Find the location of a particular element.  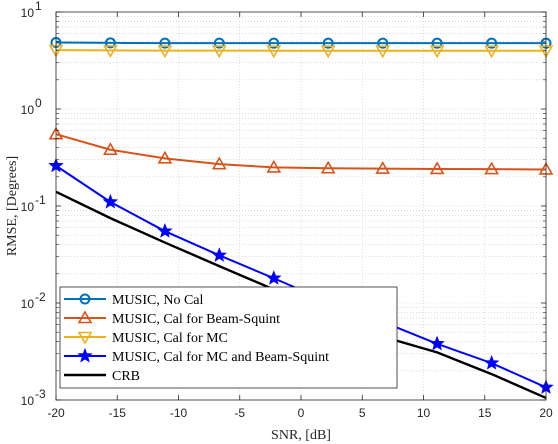

legend-item: MUSIC, Cal for MC and Beam-Squint is located at coordinates (196, 356).